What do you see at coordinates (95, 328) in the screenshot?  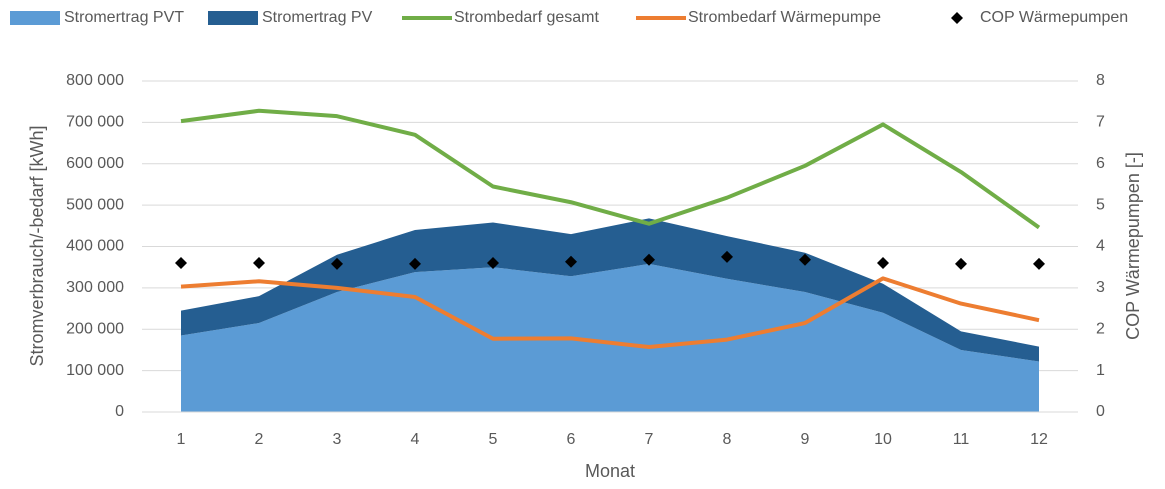 I see `y-tick-label: 200 000` at bounding box center [95, 328].